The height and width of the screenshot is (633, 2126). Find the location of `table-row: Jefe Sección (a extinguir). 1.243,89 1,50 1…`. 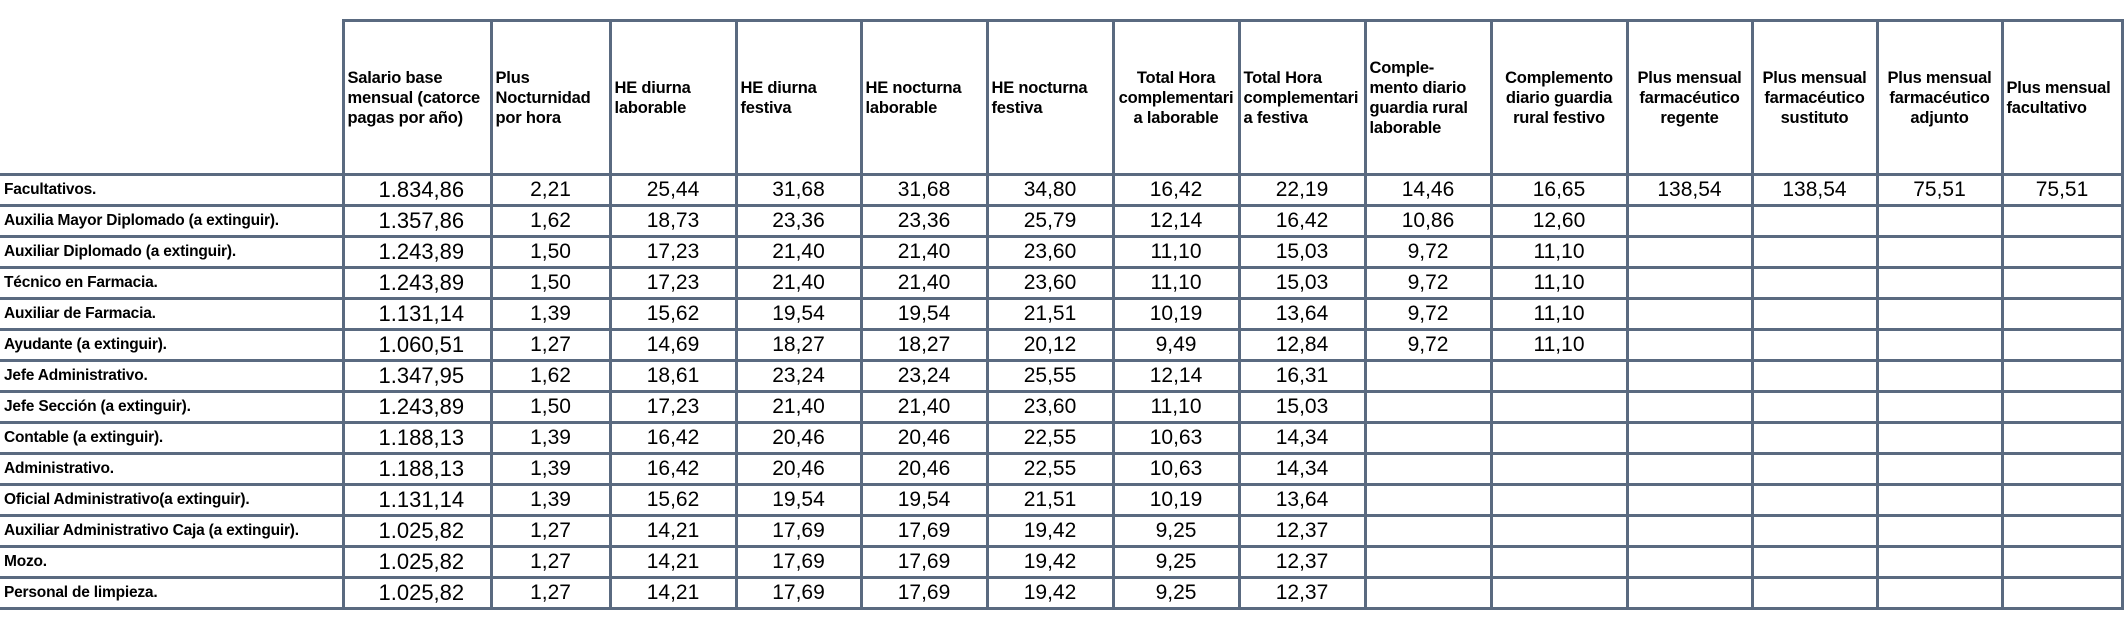

table-row: Jefe Sección (a extinguir). 1.243,89 1,50 1… is located at coordinates (1062, 407).